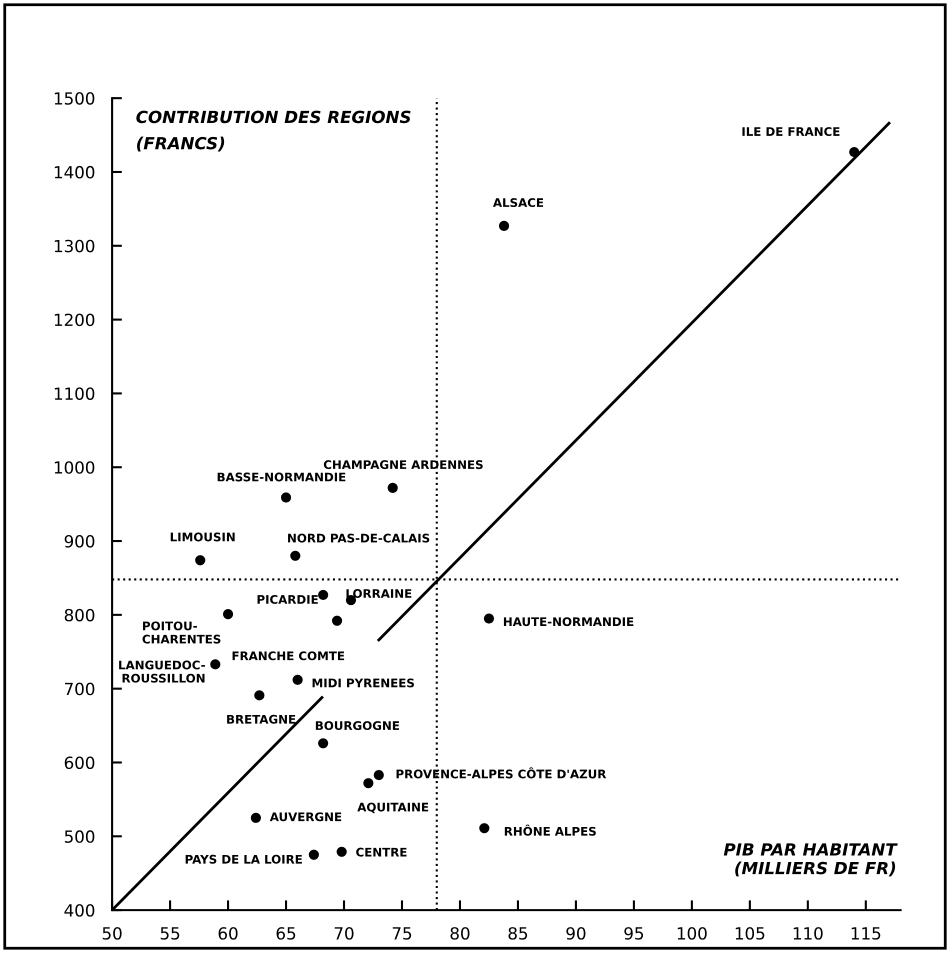 The height and width of the screenshot is (953, 950). What do you see at coordinates (288, 599) in the screenshot?
I see `annotation: PICARDIE` at bounding box center [288, 599].